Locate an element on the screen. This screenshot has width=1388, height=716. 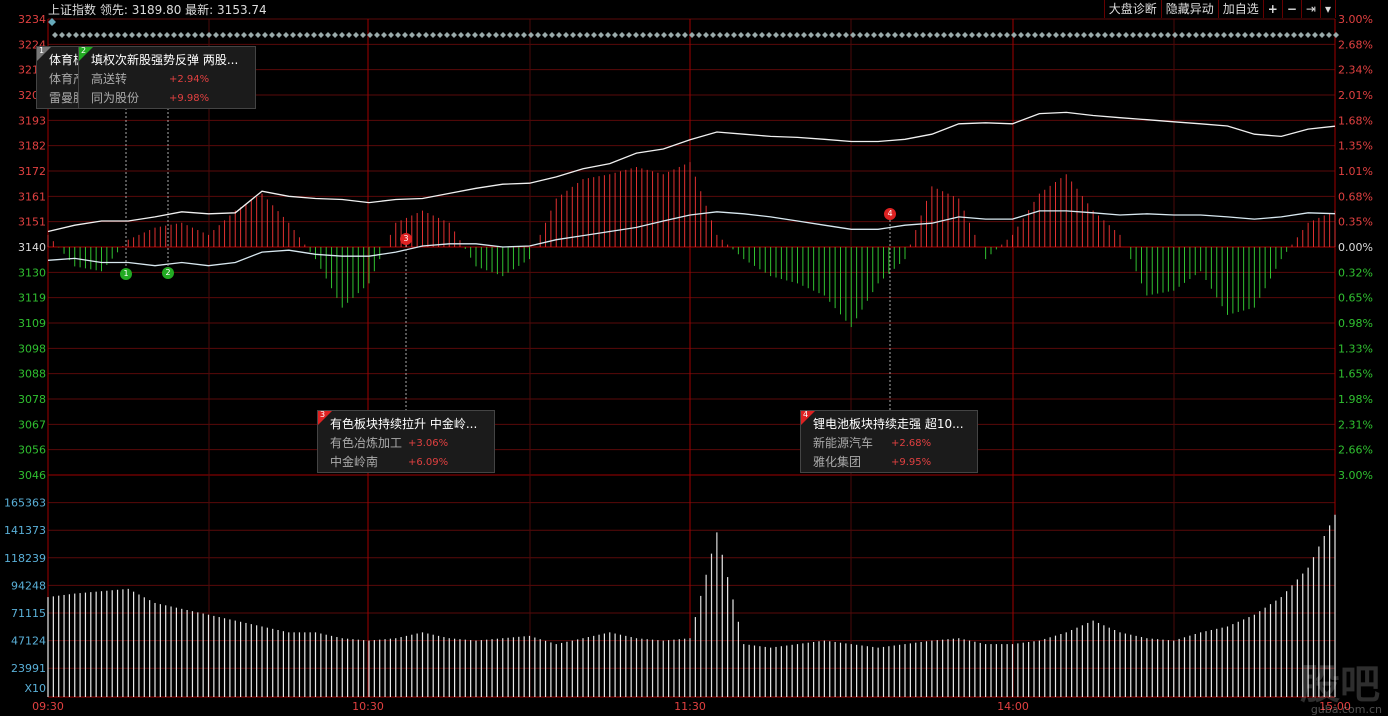
price-tick: 3088 is located at coordinates (32, 374).